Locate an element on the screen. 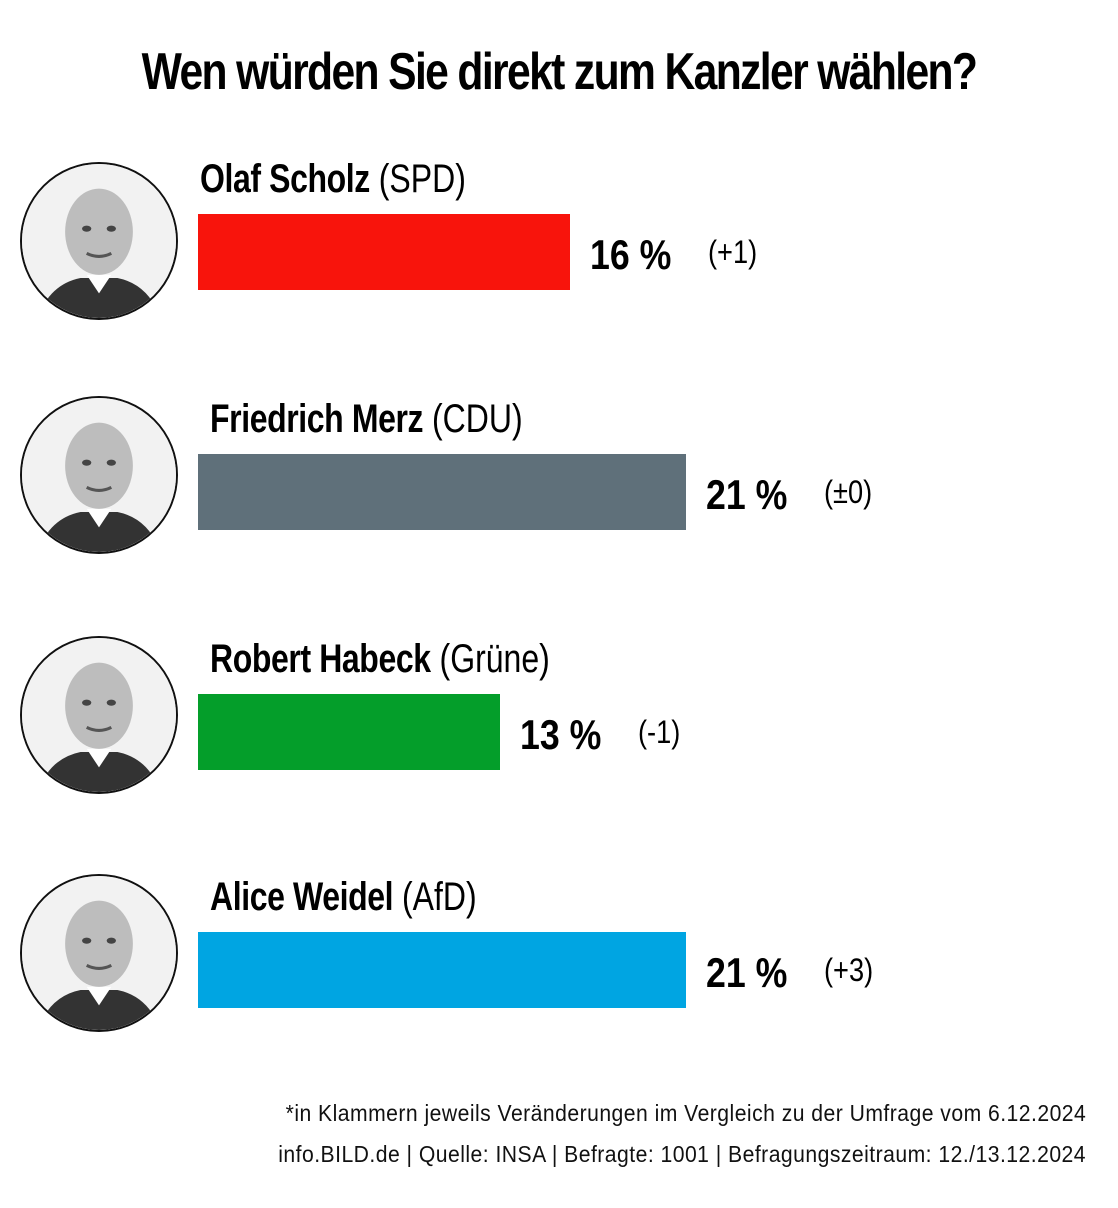 The height and width of the screenshot is (1208, 1118). portrait-olaf-scholz is located at coordinates (99, 241).